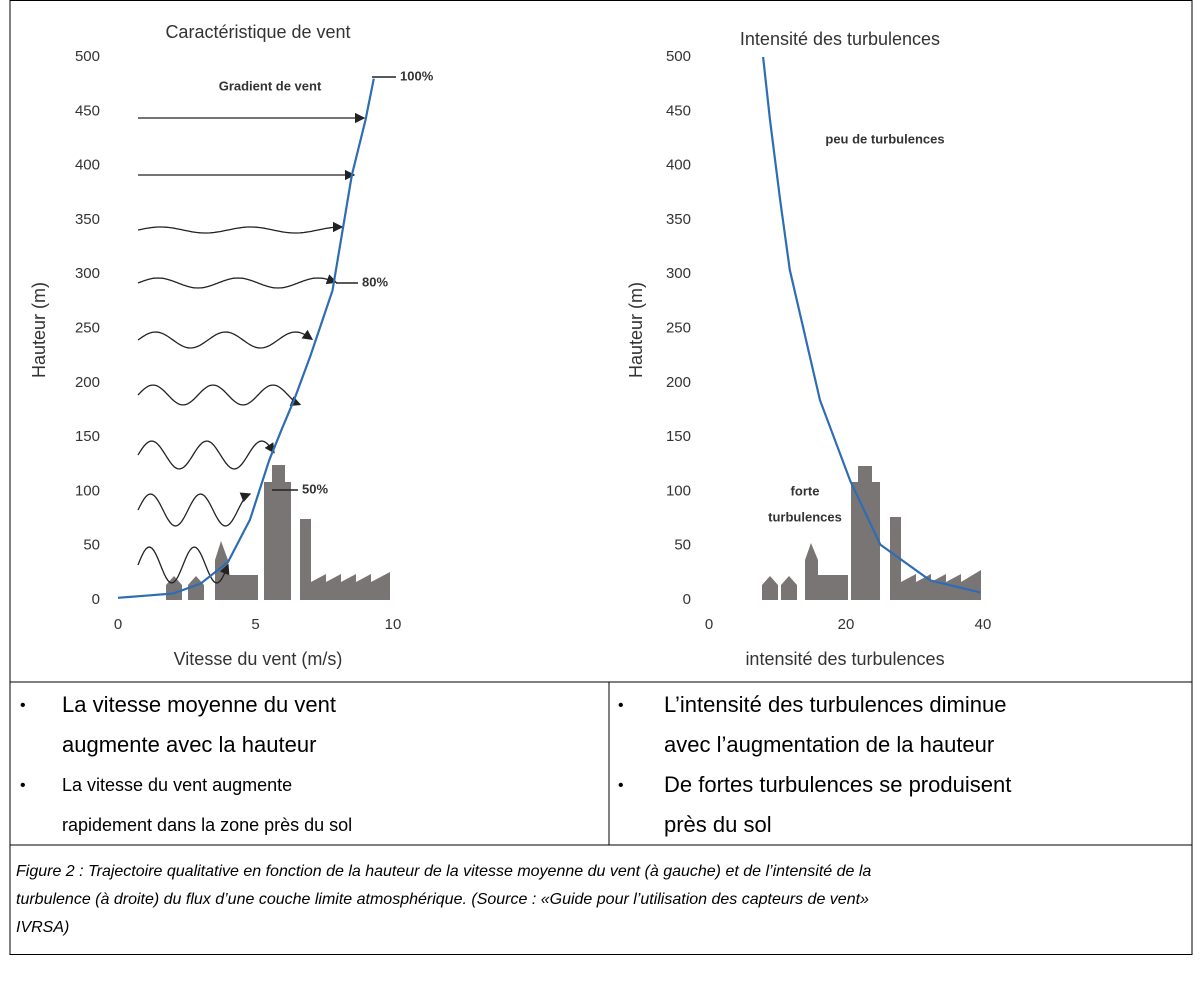  I want to click on annotation: turbulences, so click(805, 516).